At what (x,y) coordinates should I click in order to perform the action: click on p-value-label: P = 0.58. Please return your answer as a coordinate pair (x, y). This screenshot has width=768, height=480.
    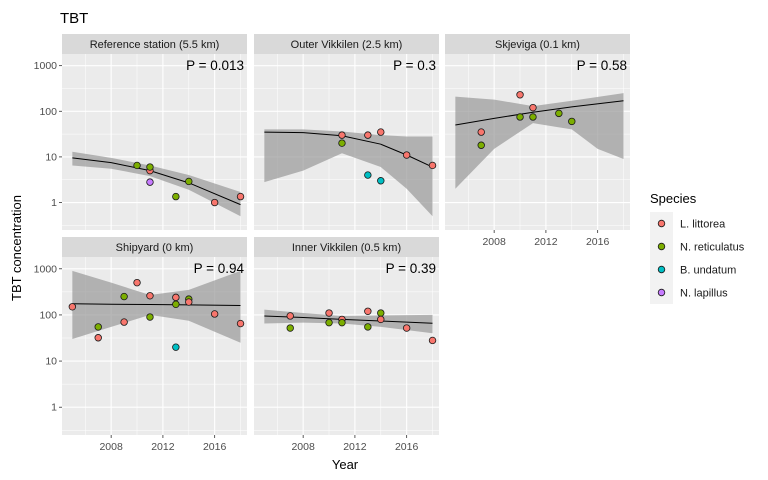
    Looking at the image, I should click on (602, 65).